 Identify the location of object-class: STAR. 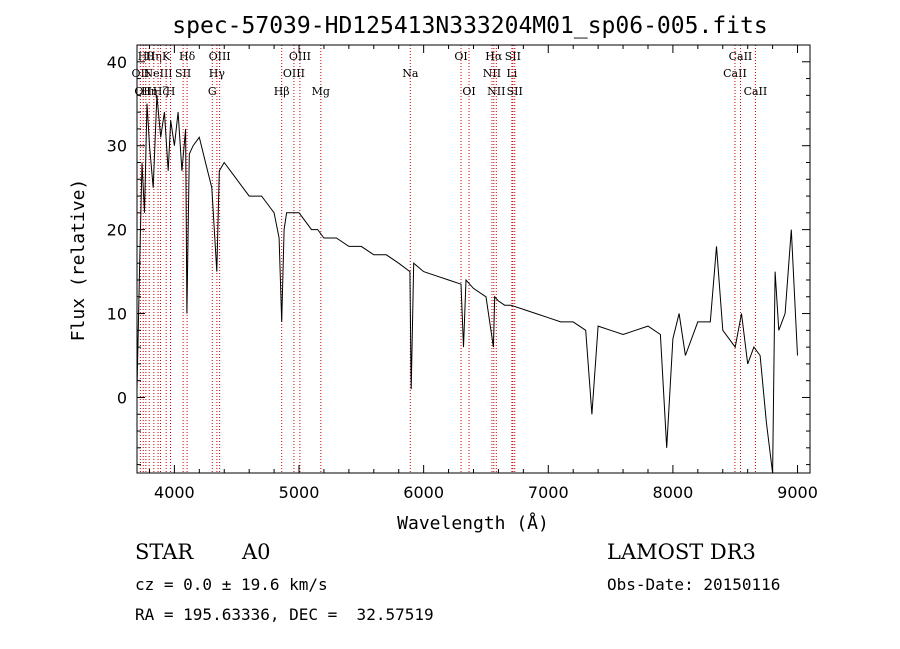
(164, 552).